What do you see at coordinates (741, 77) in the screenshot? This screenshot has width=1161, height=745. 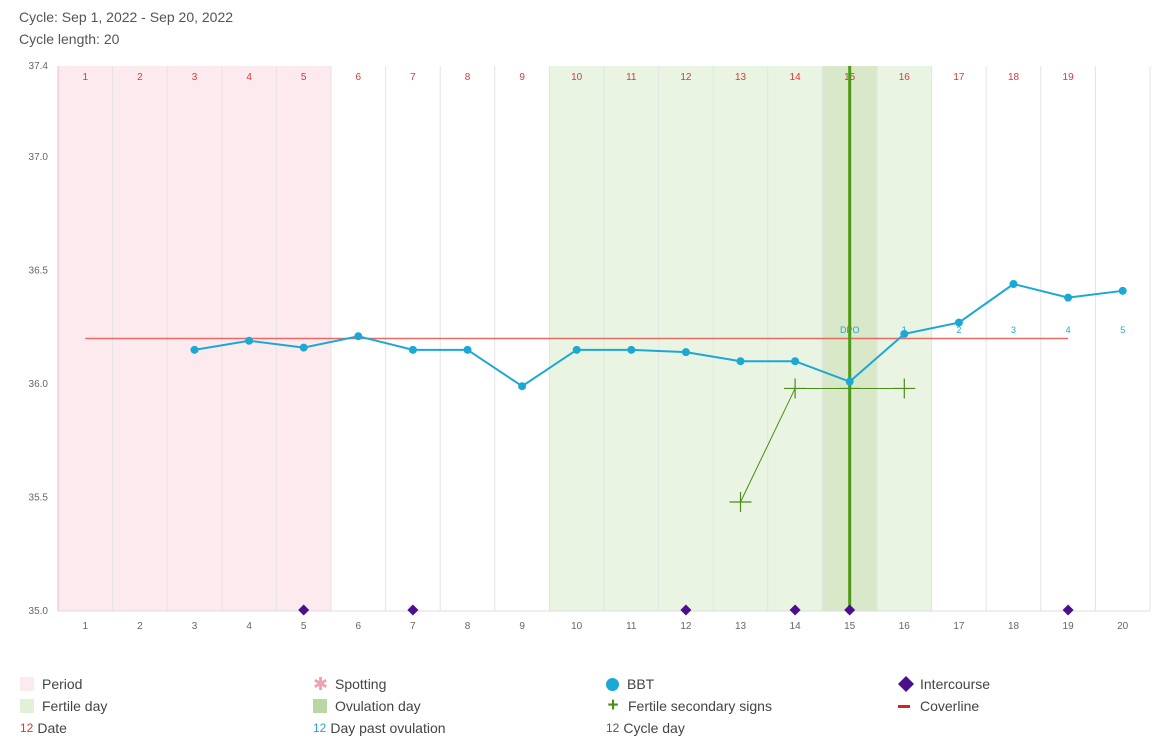 I see `date-label: 13` at bounding box center [741, 77].